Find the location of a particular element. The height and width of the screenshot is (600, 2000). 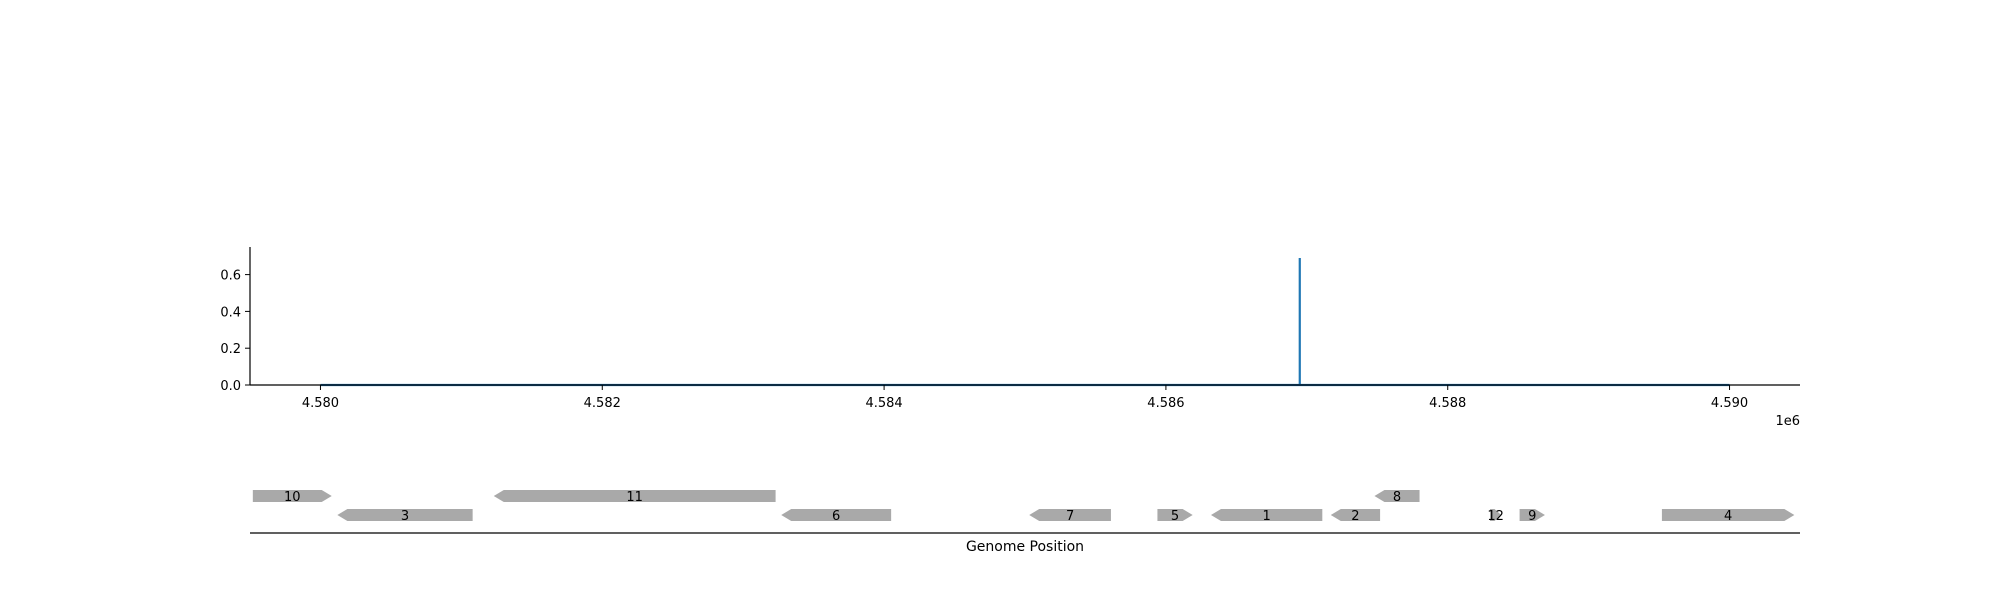

gene-label: 5 is located at coordinates (1175, 516).